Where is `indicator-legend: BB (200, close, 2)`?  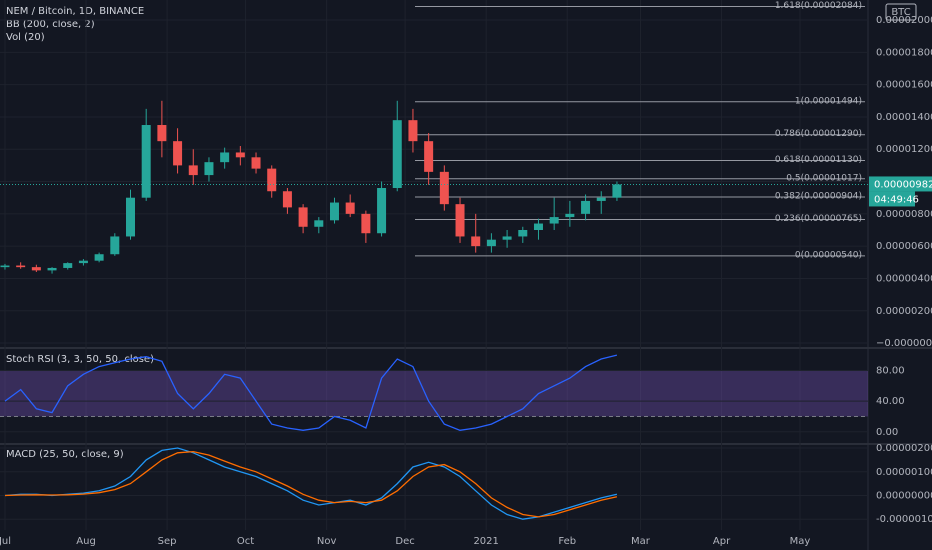
indicator-legend: BB (200, close, 2) is located at coordinates (50, 24).